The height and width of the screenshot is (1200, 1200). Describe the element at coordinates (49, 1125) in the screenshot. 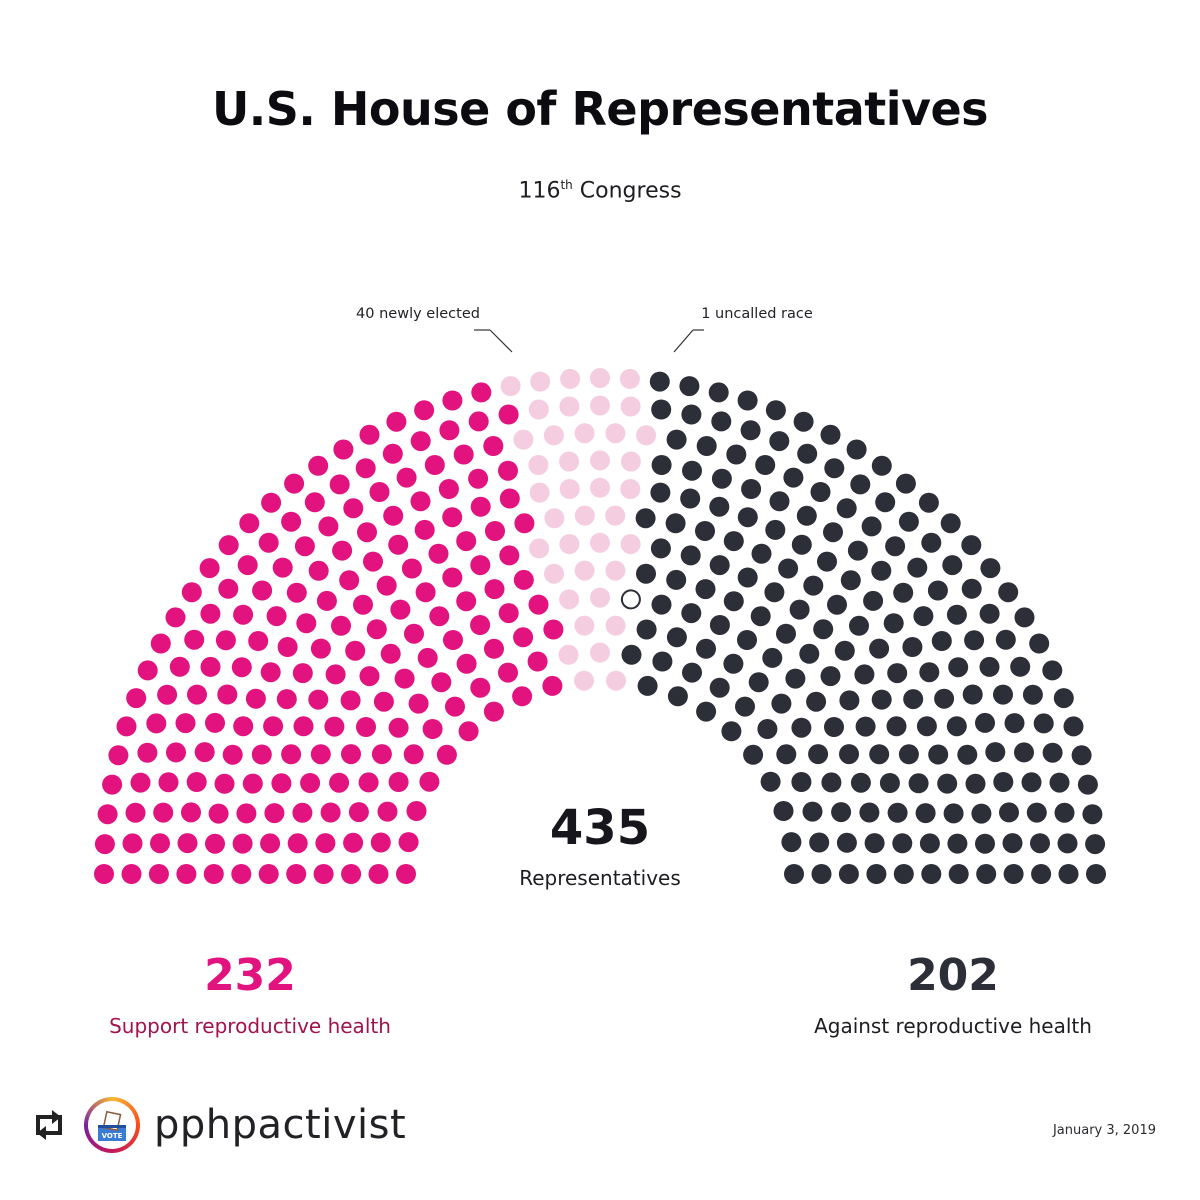

I see `repost-icon` at that location.